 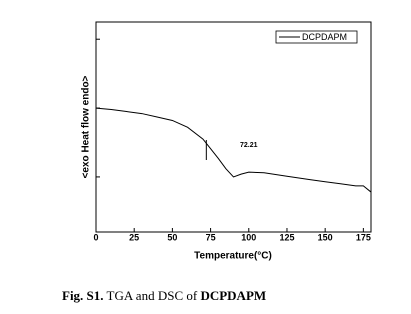 What do you see at coordinates (95, 237) in the screenshot?
I see `x-tick-label: 0` at bounding box center [95, 237].